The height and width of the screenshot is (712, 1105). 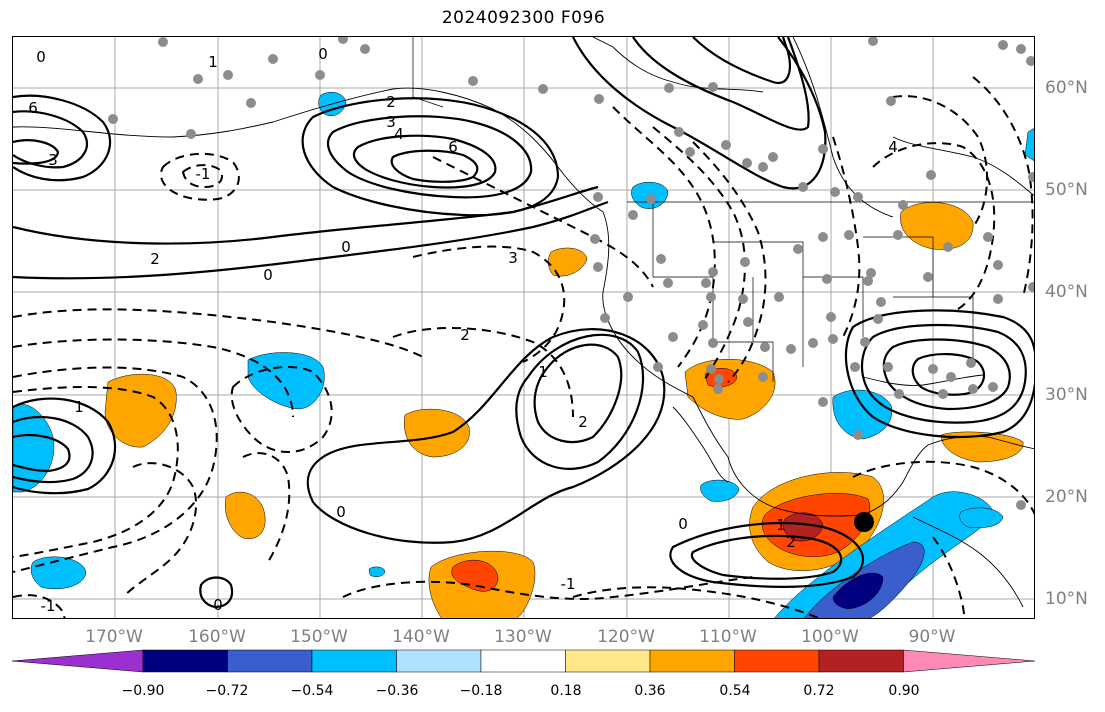 I want to click on colorbar-tick: 0.36, so click(x=650, y=691).